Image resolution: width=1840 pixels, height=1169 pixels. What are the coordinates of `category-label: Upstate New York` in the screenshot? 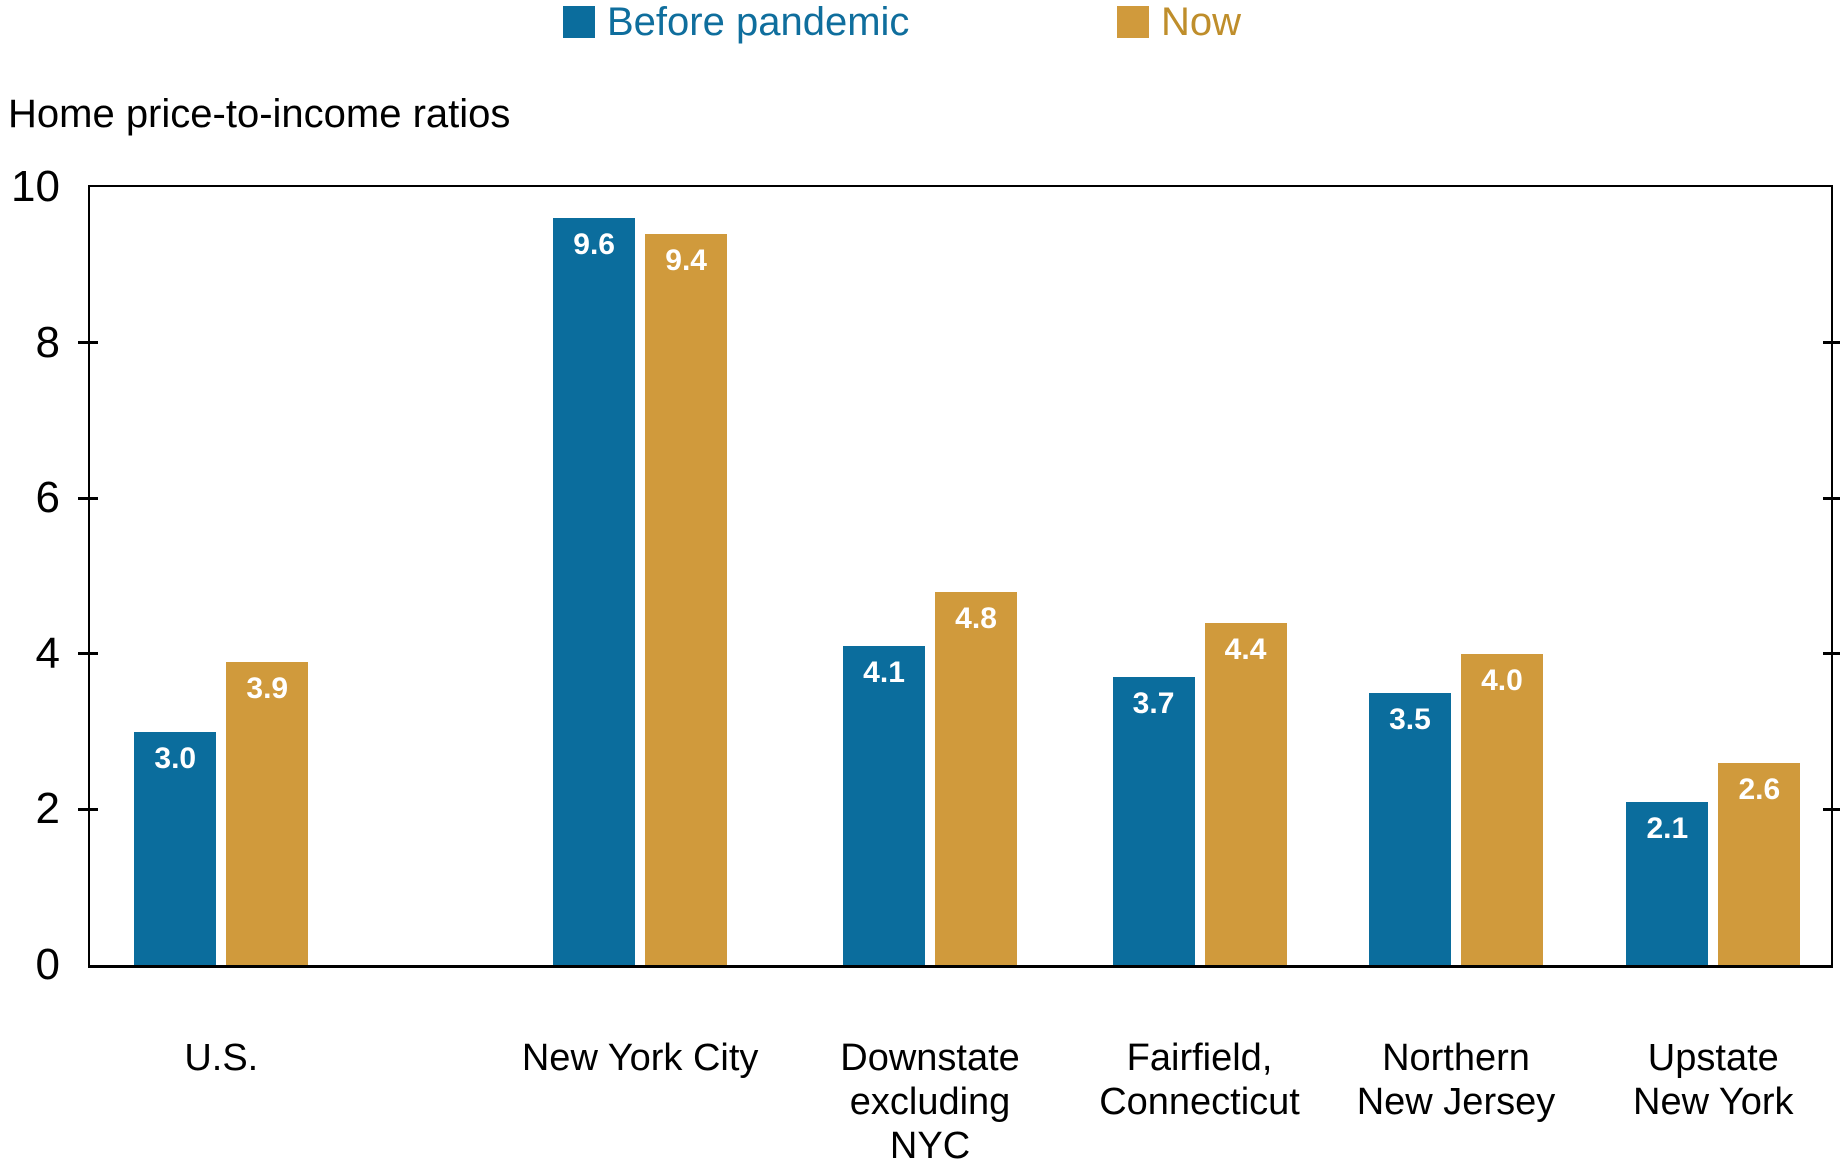 It's located at (1713, 1080).